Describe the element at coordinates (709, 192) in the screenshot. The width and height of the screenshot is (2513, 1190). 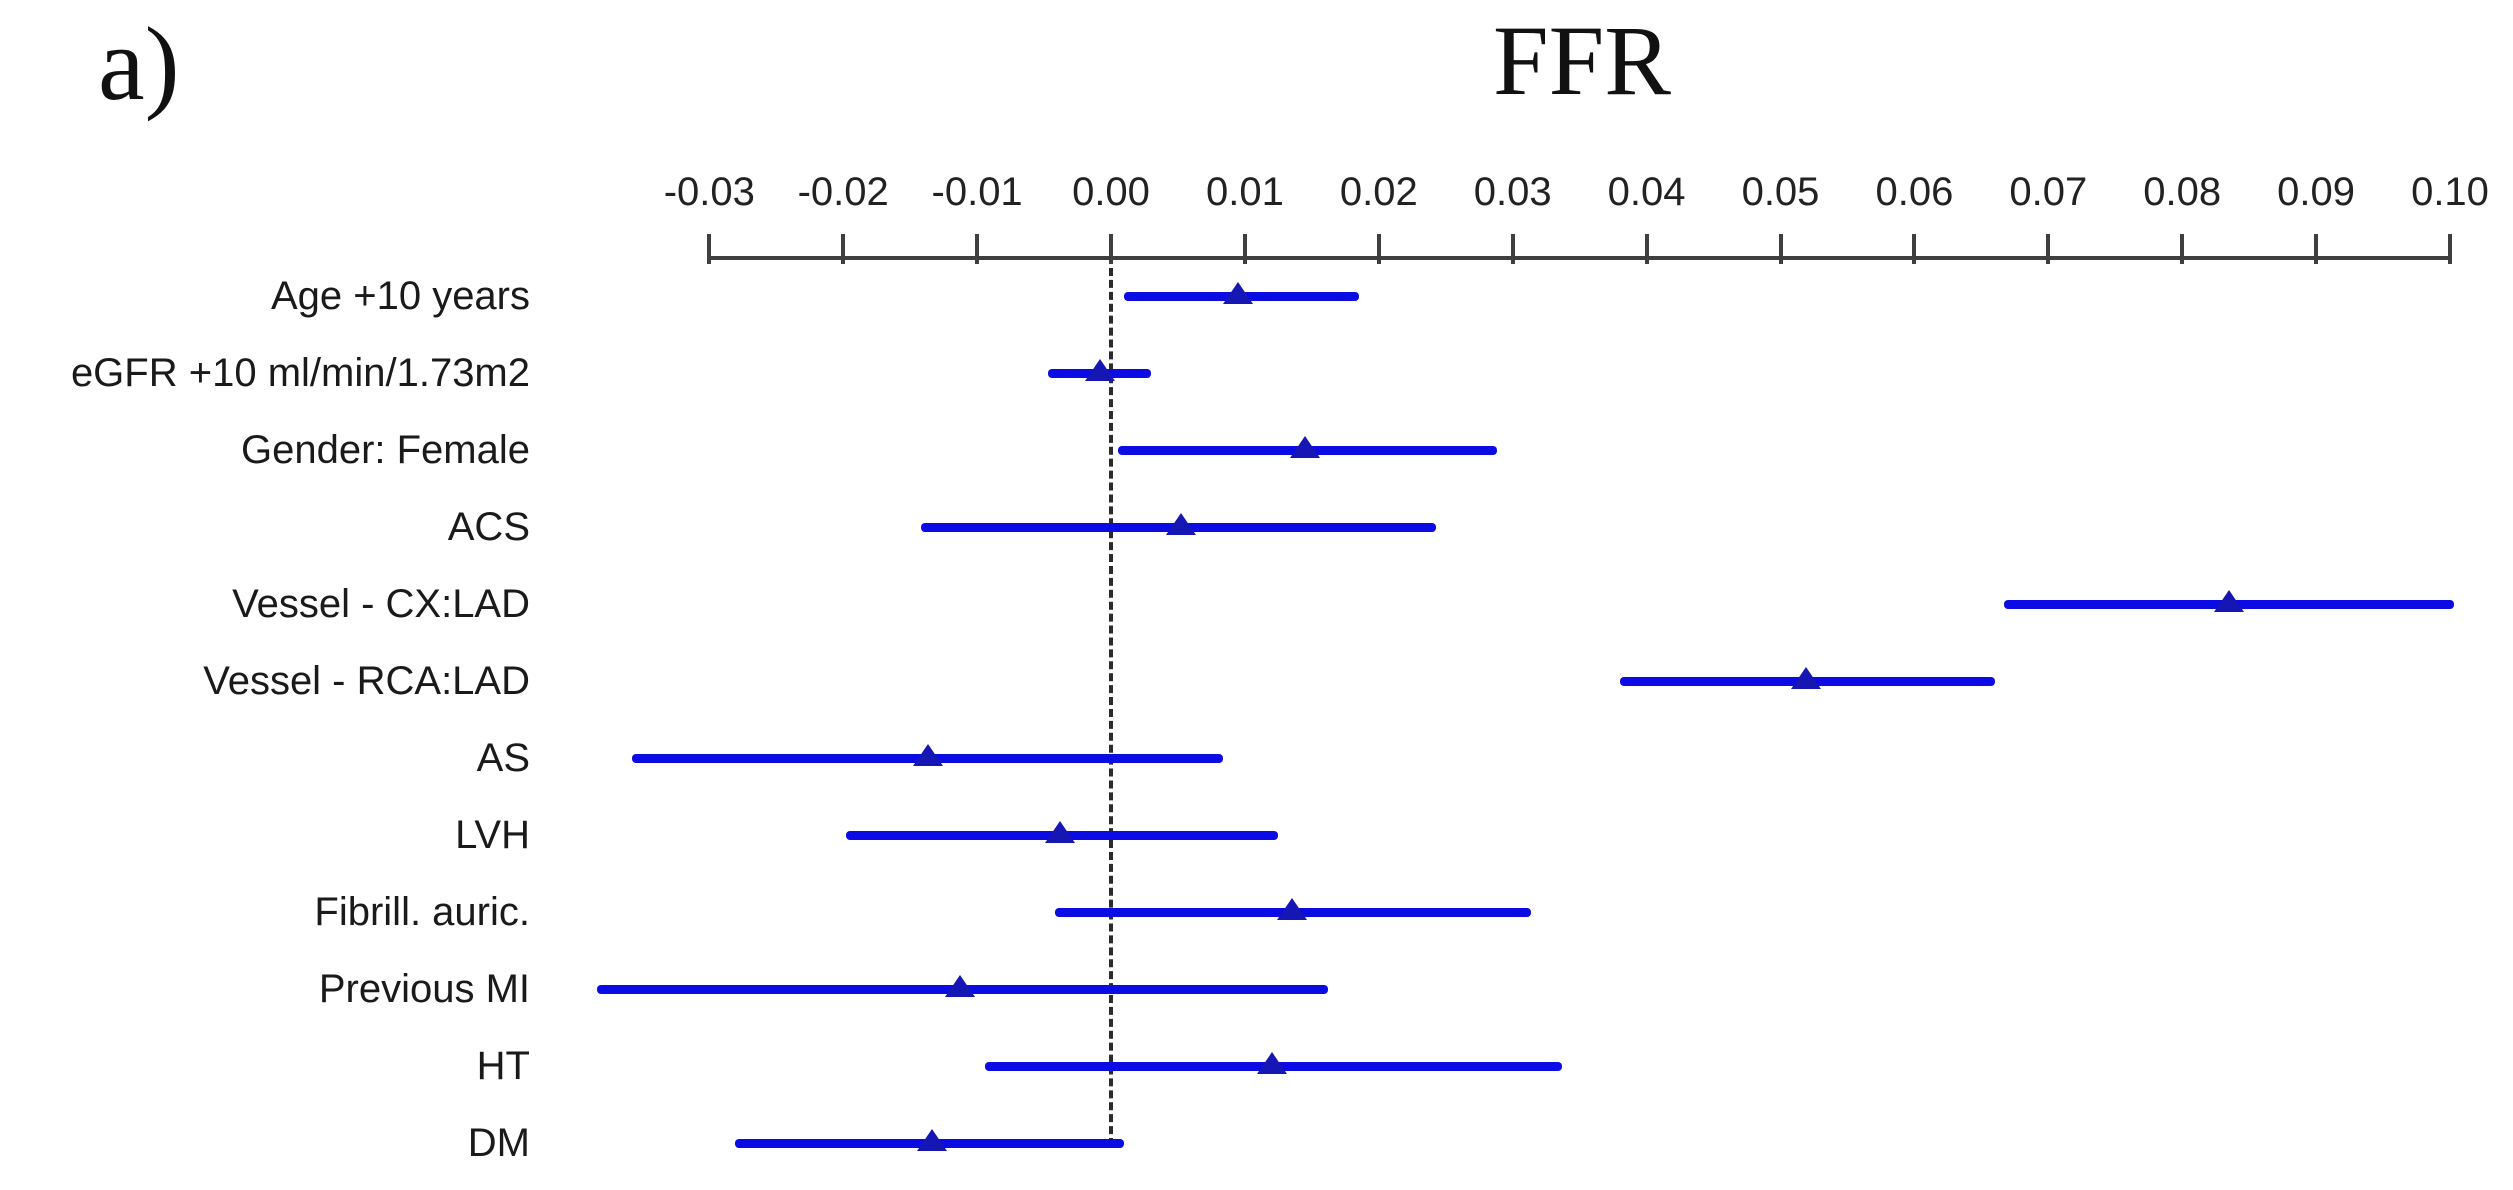
I see `x-axis-tick-label: -0.03` at that location.